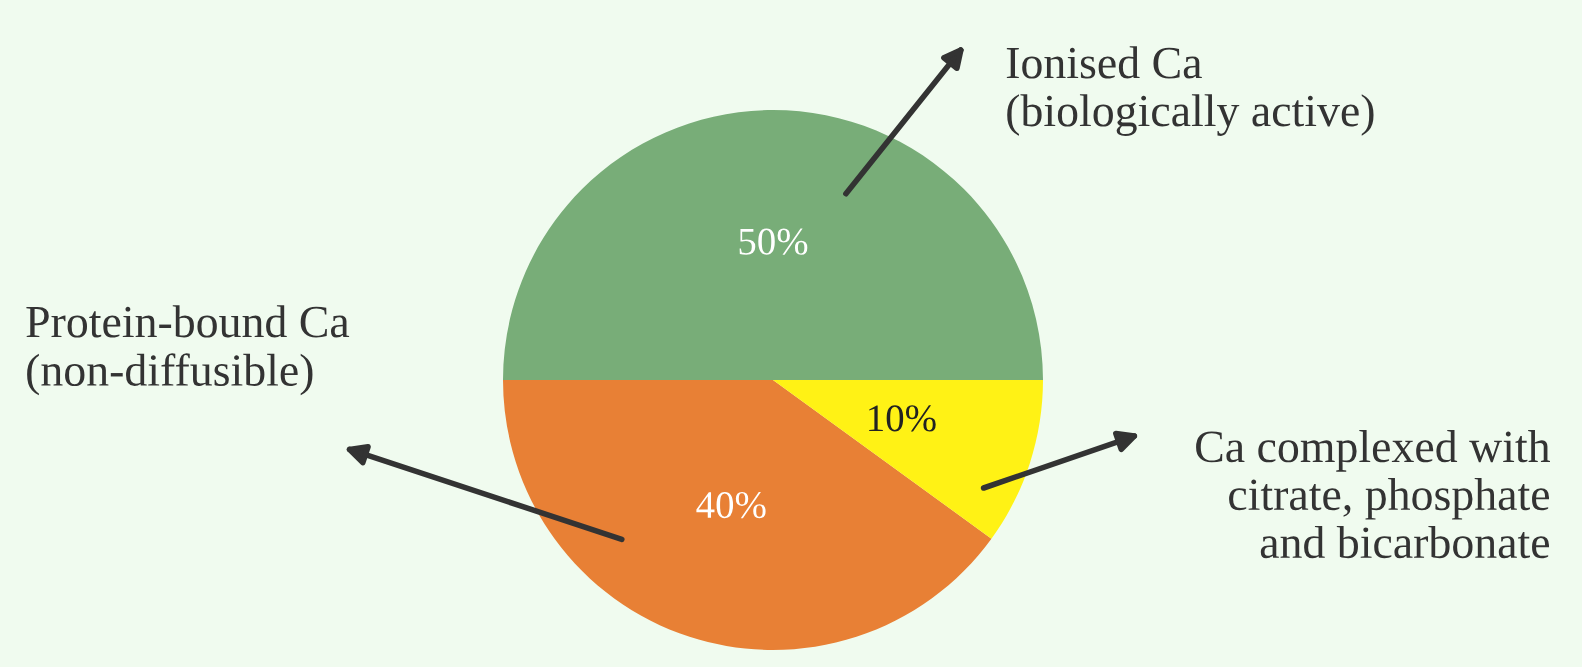  What do you see at coordinates (902, 418) in the screenshot?
I see `data-label: 10%` at bounding box center [902, 418].